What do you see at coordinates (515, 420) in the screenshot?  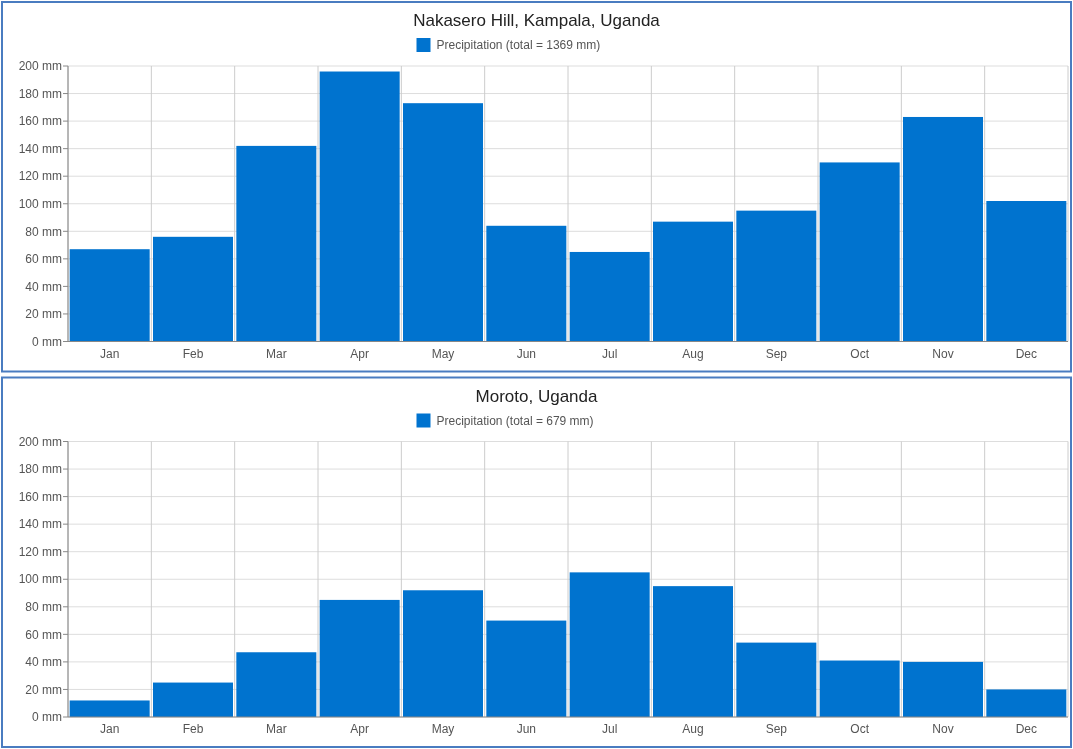 I see `legend-label: Precipitation (total = 679 mm)` at bounding box center [515, 420].